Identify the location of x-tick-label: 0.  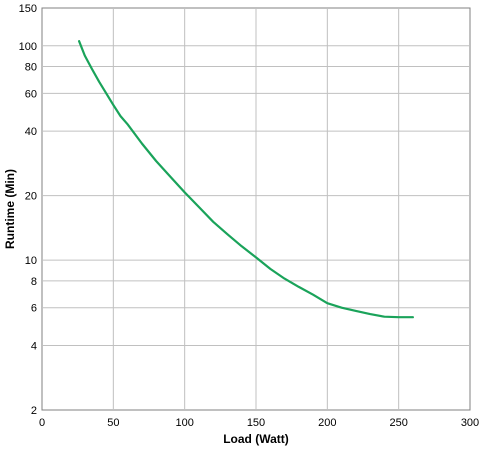
(42, 423).